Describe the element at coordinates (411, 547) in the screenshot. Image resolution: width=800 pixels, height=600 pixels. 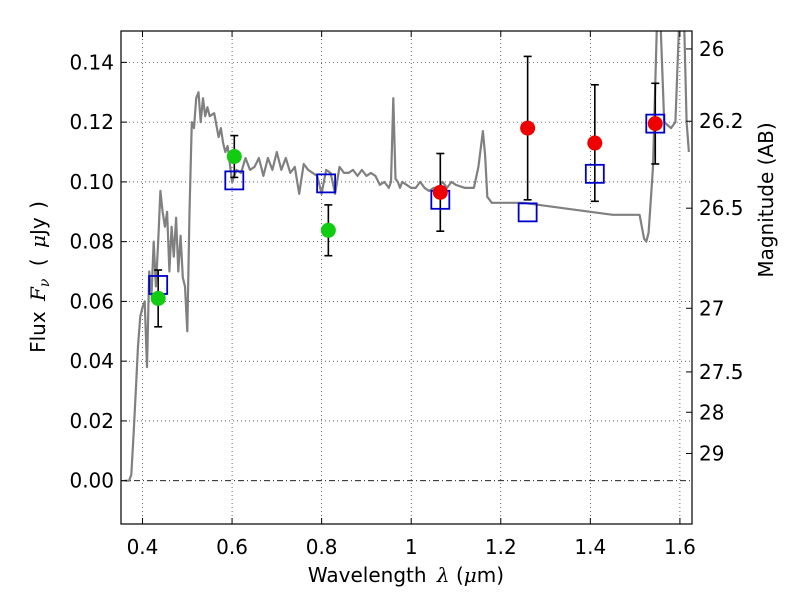
I see `x-tick-label: 1` at that location.